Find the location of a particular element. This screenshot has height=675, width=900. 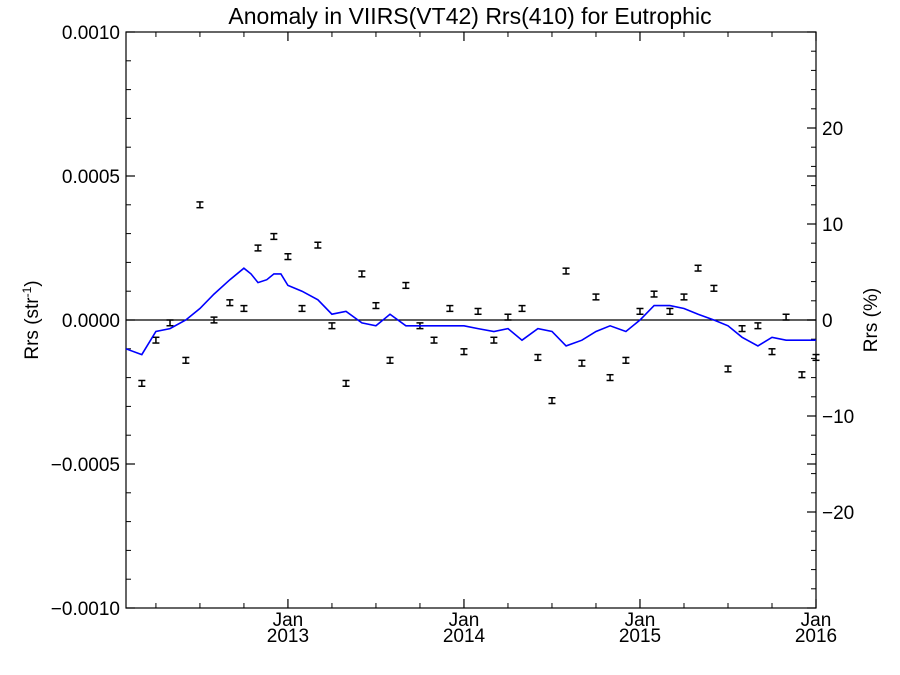

y2-tick-label-4: 20 is located at coordinates (832, 129).